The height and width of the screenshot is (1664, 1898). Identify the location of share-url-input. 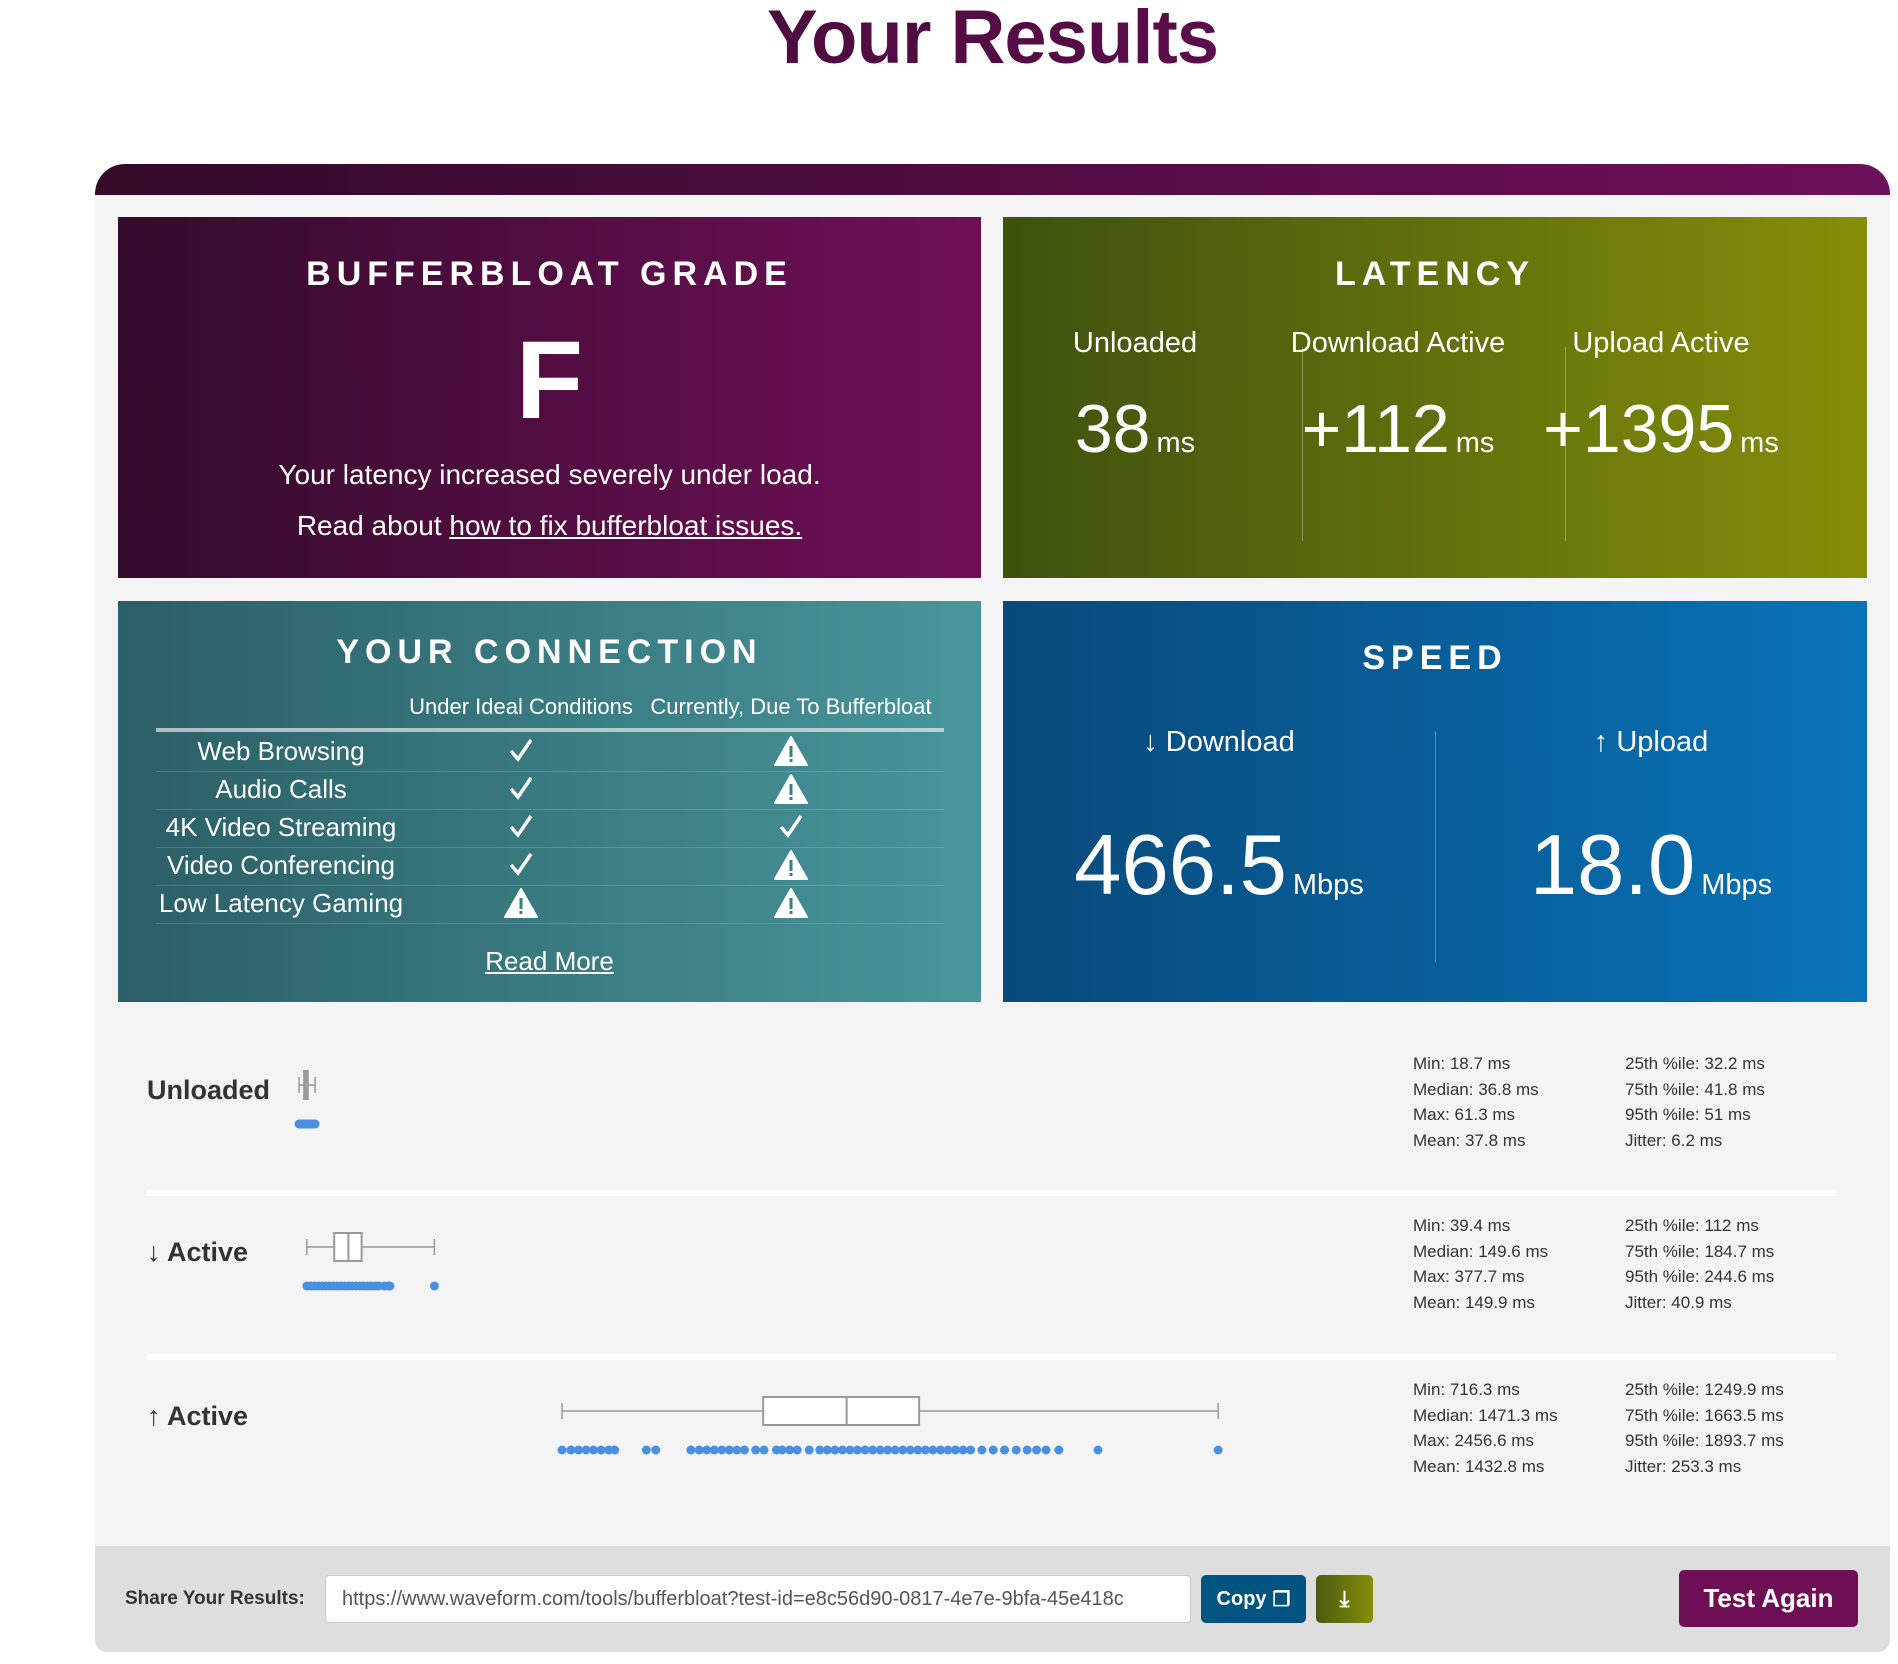
(758, 1599).